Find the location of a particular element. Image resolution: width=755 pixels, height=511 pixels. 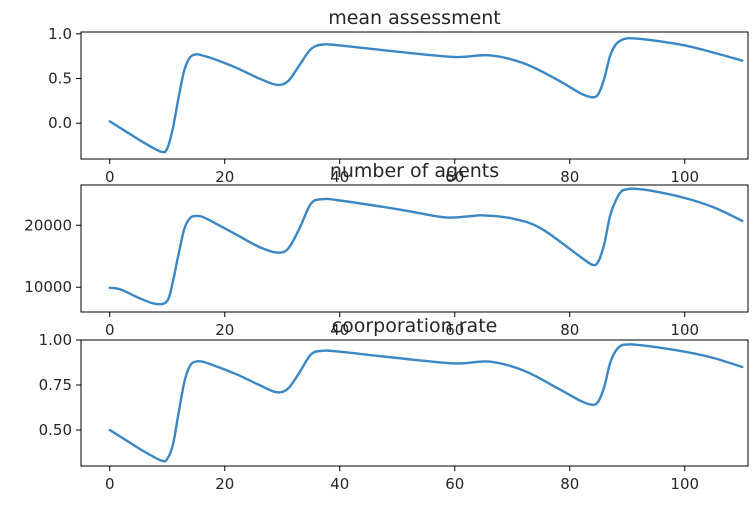

y-tick-label: 10000 is located at coordinates (48, 287).